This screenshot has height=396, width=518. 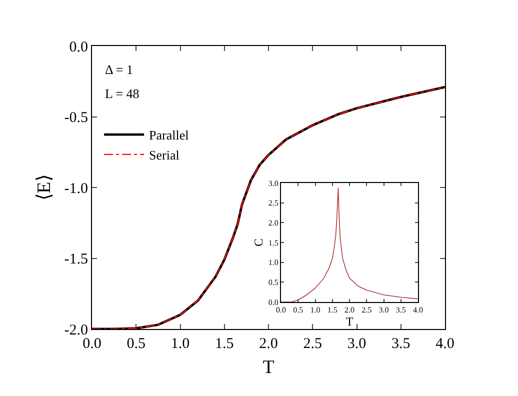 I want to click on y-tick-label: -0.5, so click(x=76, y=118).